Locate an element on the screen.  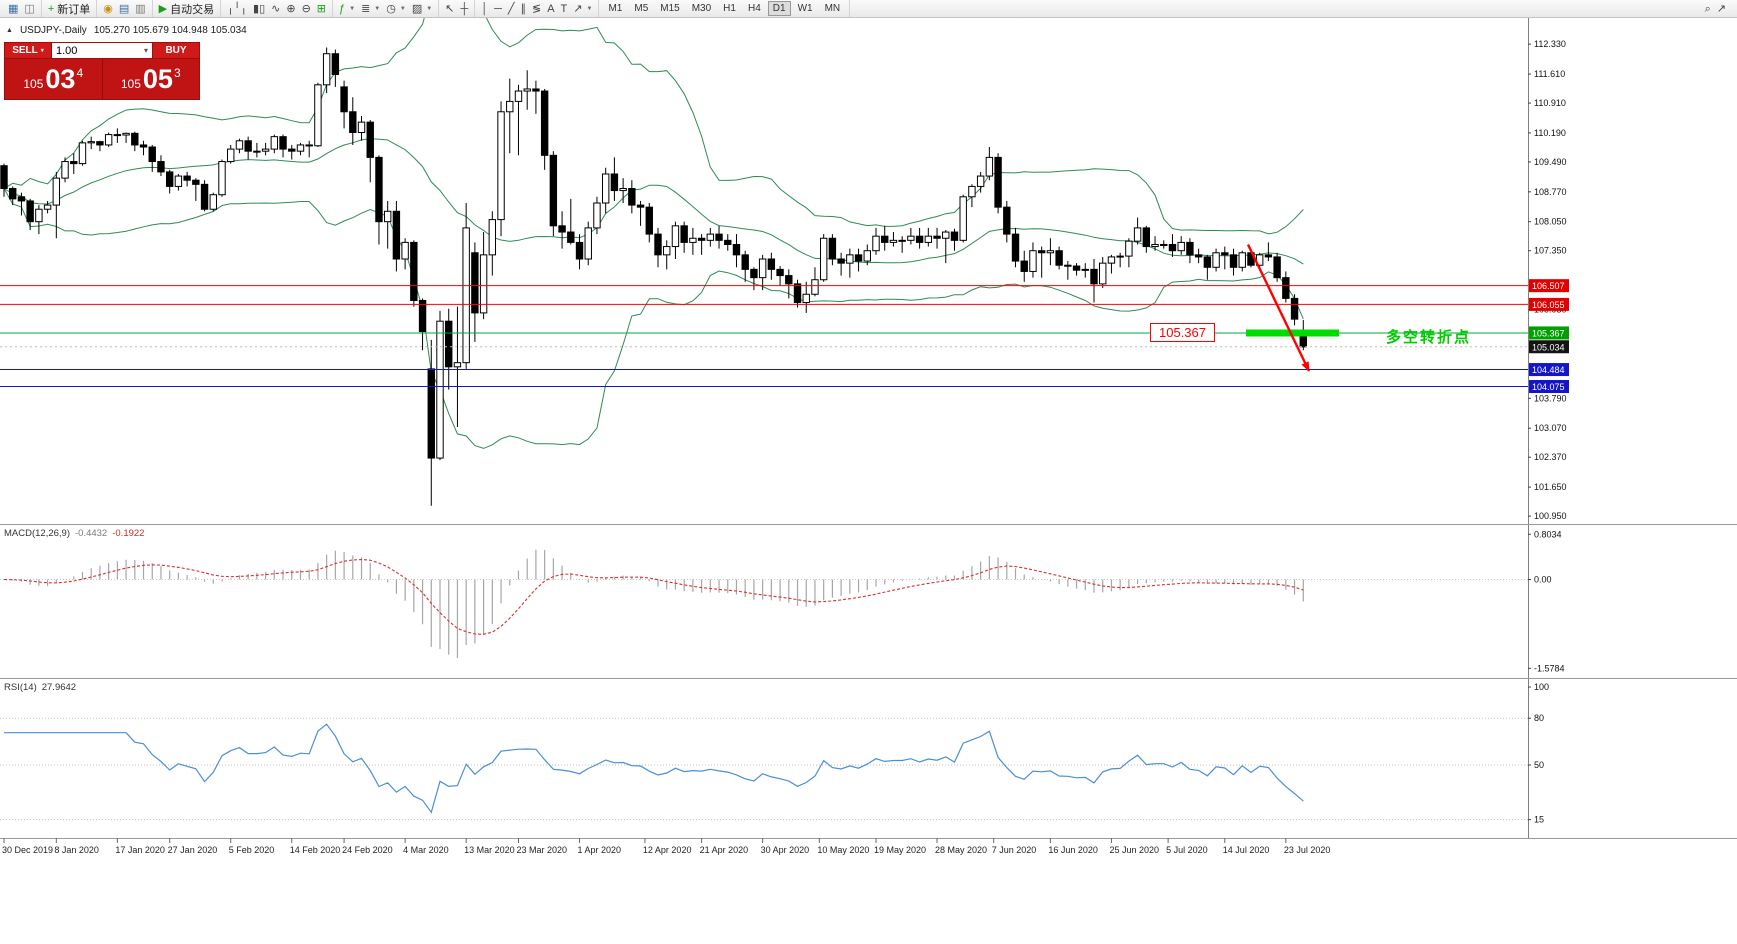
timeframe-m1-button: M1 is located at coordinates (615, 8).